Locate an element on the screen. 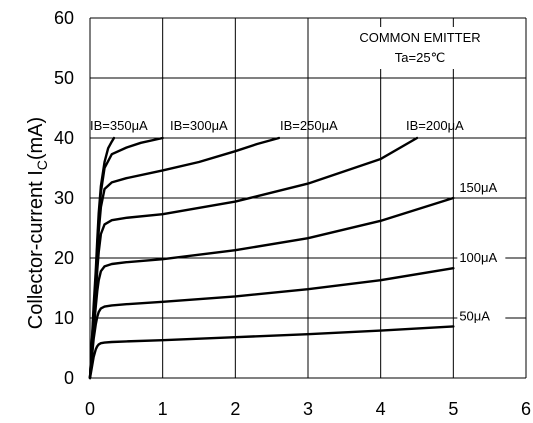  y-axis-label-unit: (mA) is located at coordinates (36, 138).